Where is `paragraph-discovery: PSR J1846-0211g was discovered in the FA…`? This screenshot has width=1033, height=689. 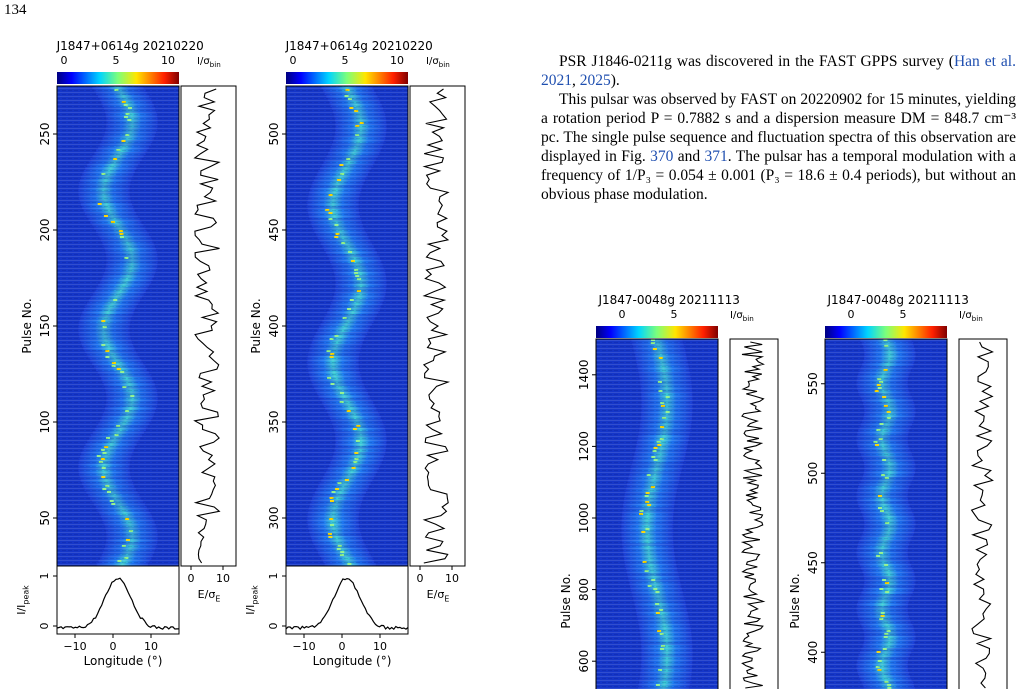 paragraph-discovery: PSR J1846-0211g was discovered in the FA… is located at coordinates (778, 71).